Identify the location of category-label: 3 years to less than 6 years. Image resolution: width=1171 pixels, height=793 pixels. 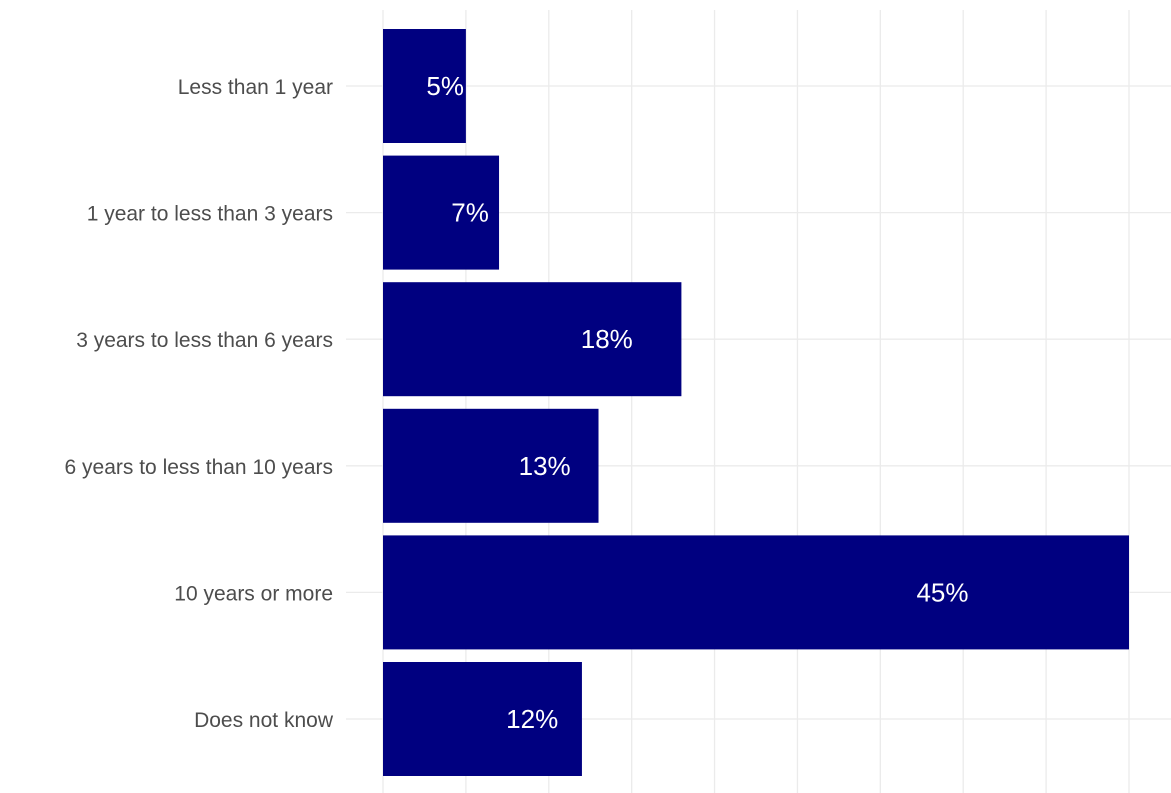
(204, 340).